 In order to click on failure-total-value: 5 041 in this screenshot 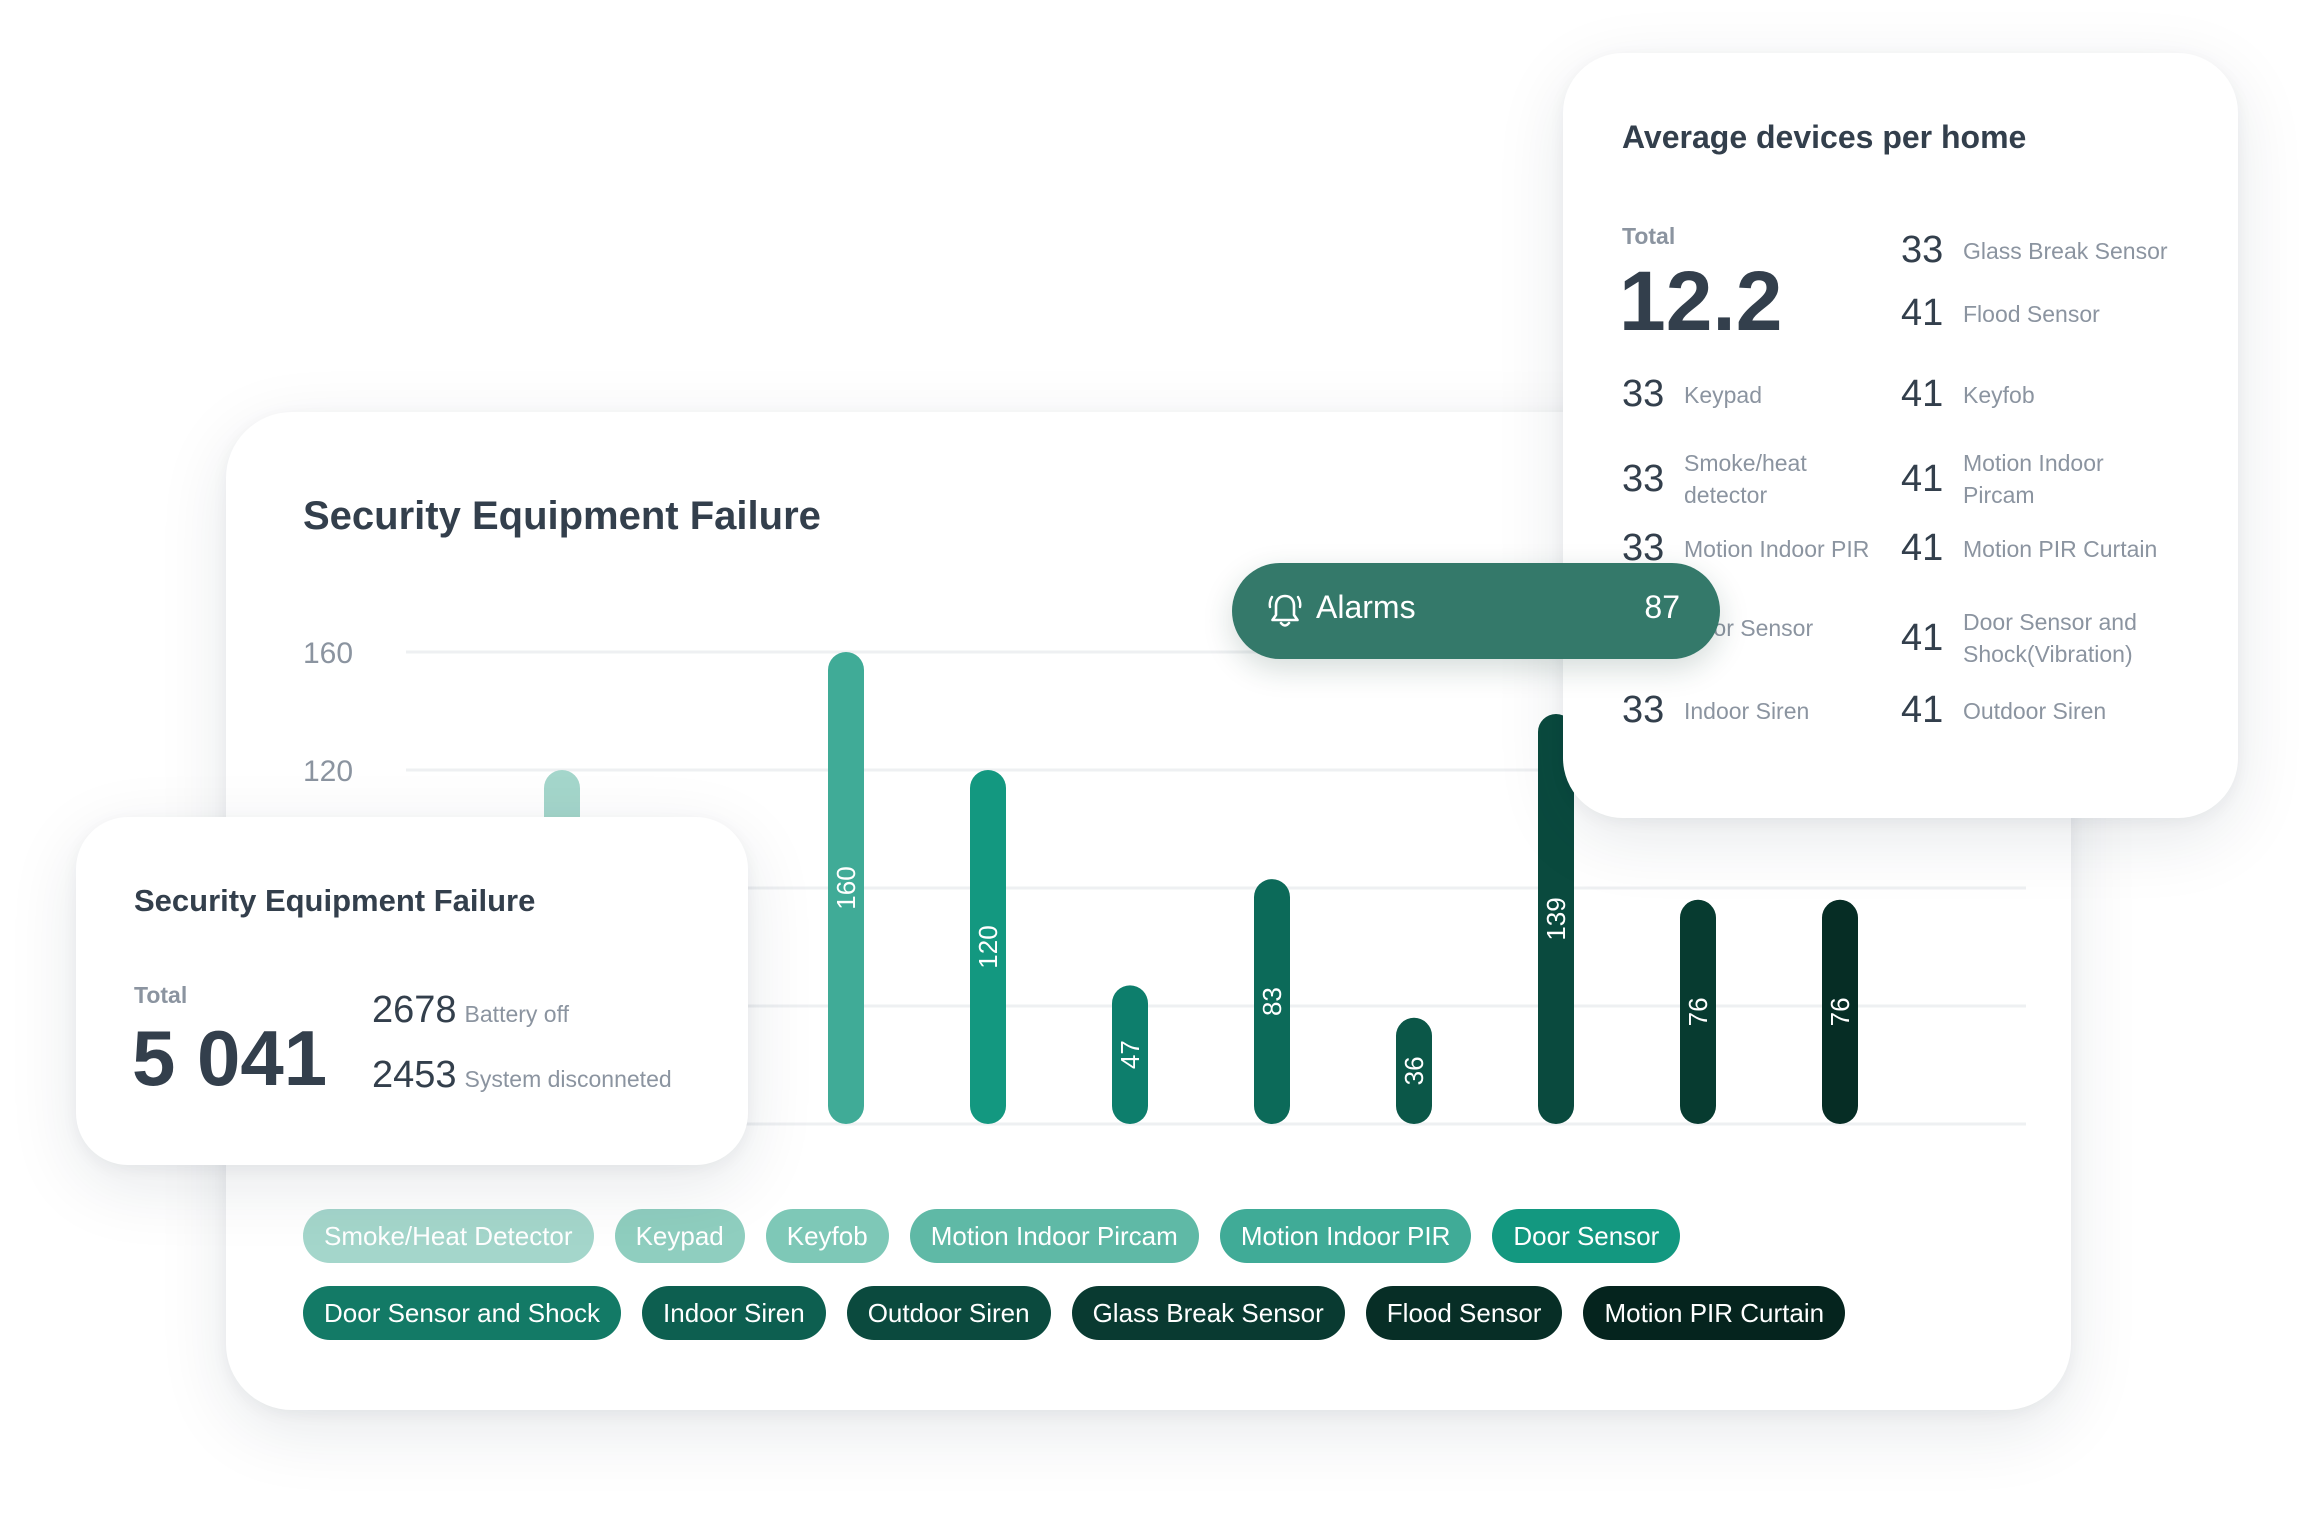, I will do `click(230, 1058)`.